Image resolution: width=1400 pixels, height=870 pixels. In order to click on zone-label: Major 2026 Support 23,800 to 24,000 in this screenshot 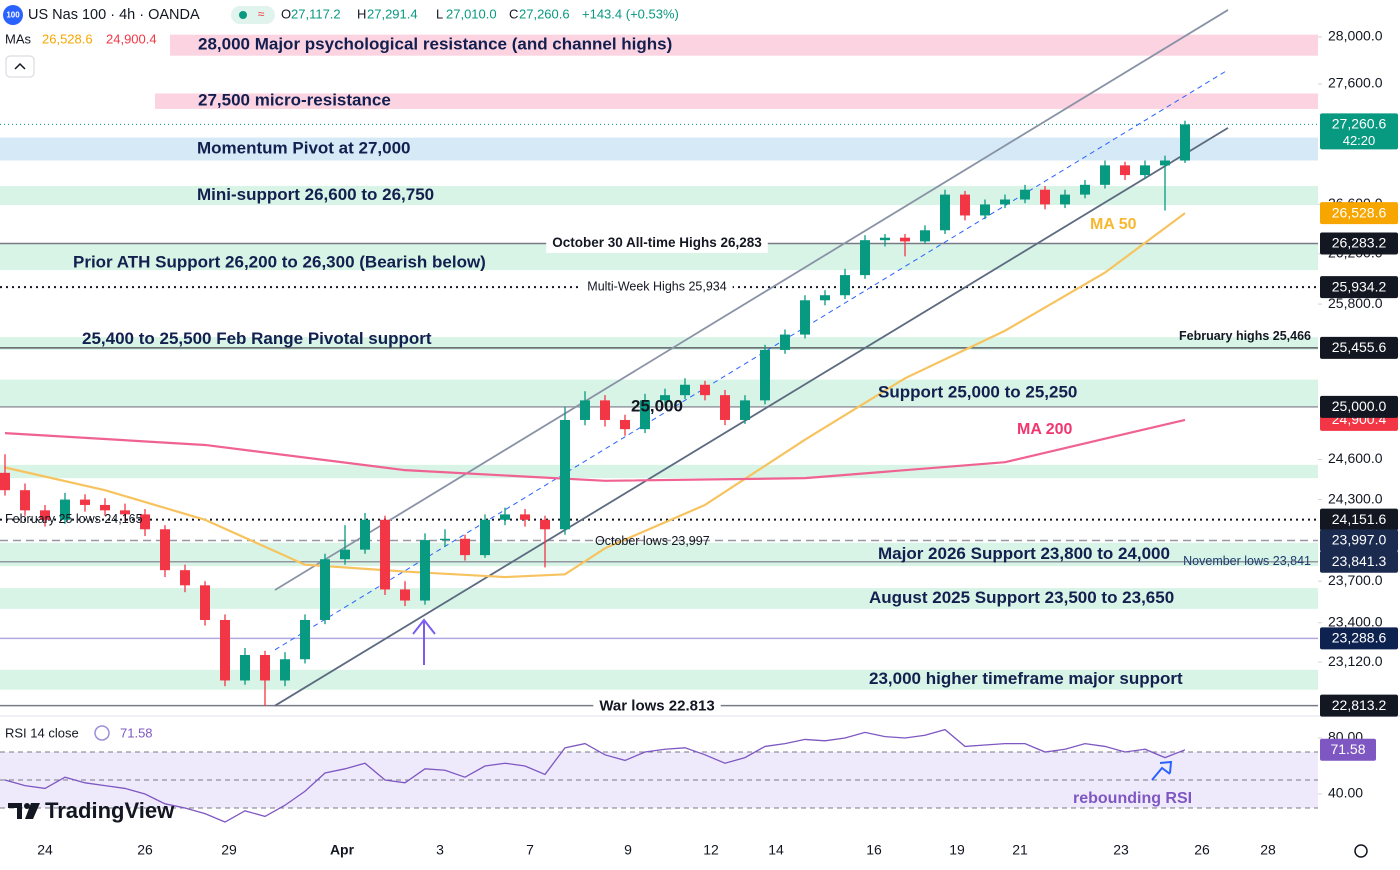, I will do `click(1024, 553)`.